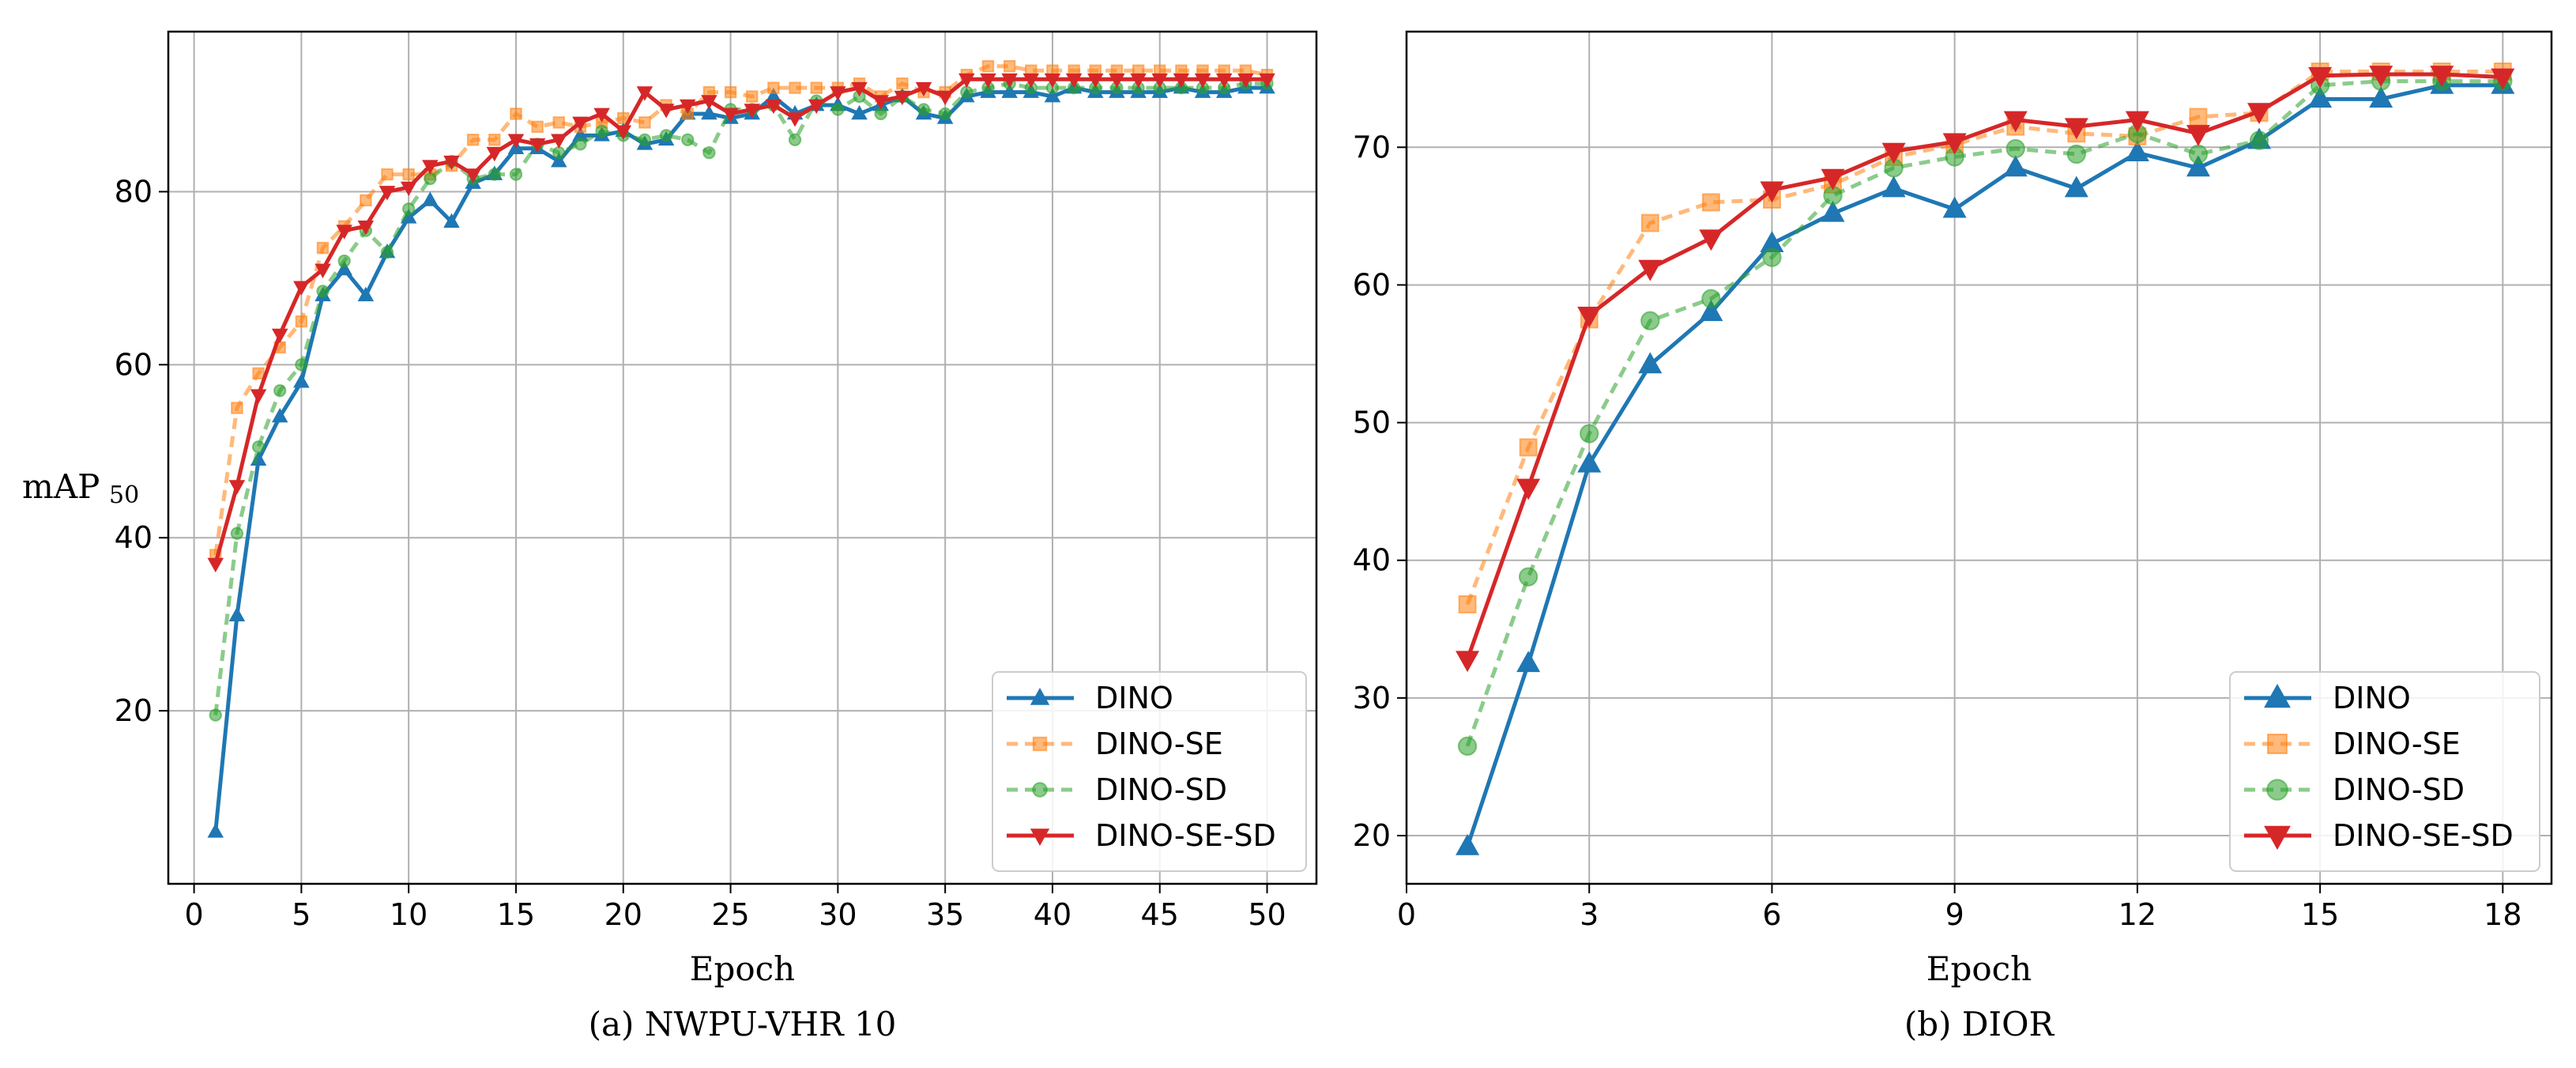 The width and height of the screenshot is (2576, 1068). What do you see at coordinates (1372, 147) in the screenshot?
I see `y-tick-label: 70` at bounding box center [1372, 147].